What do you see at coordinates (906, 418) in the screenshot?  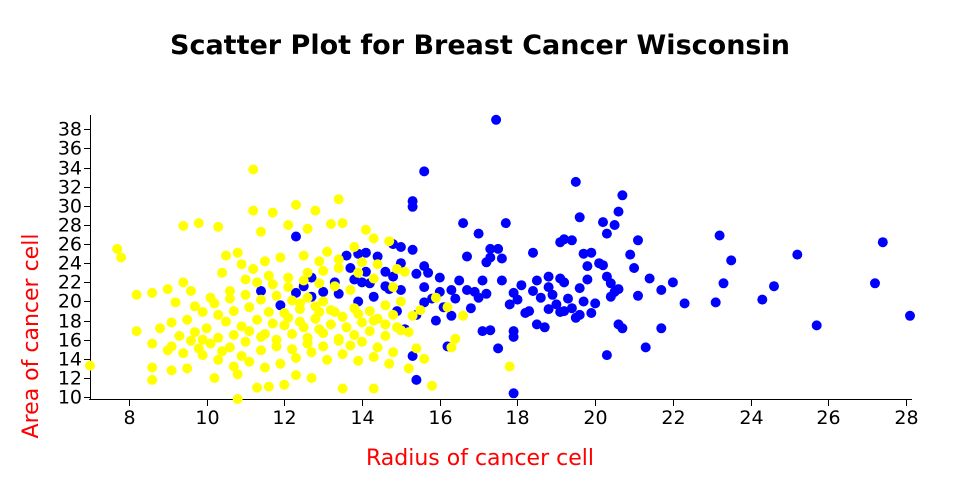 I see `x-tick-label: 28` at bounding box center [906, 418].